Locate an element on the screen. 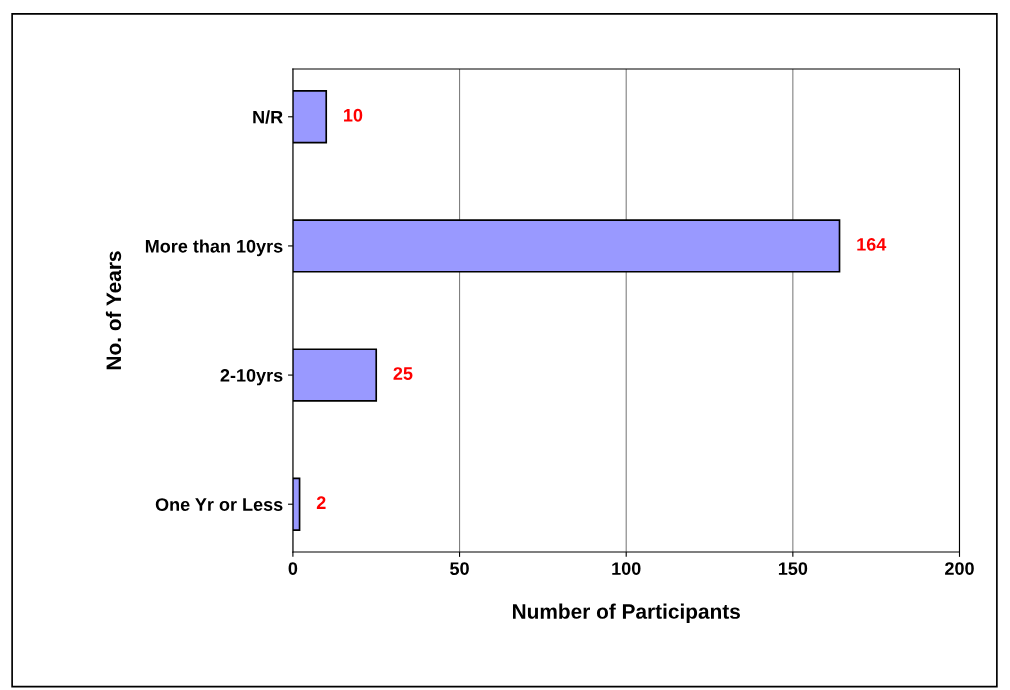  data-label: 164 is located at coordinates (872, 244).